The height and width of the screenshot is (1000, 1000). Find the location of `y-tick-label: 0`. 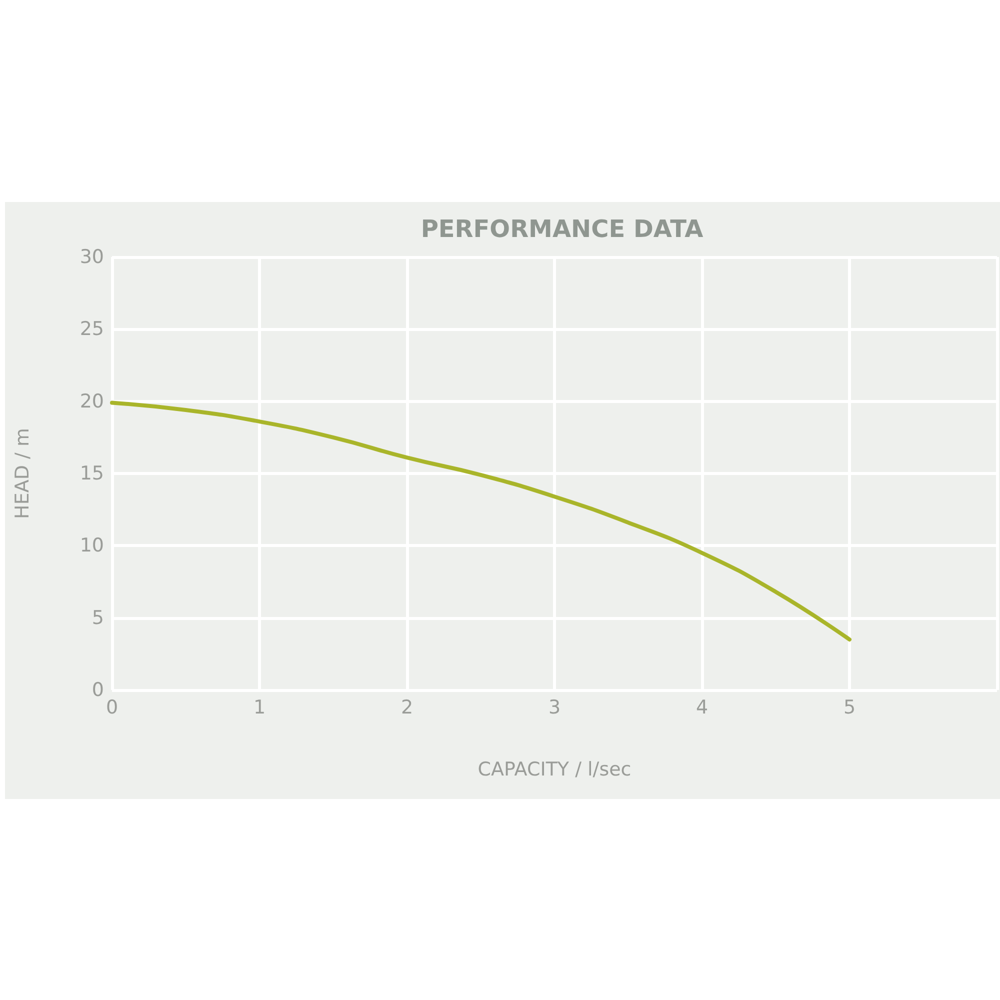

y-tick-label: 0 is located at coordinates (98, 690).